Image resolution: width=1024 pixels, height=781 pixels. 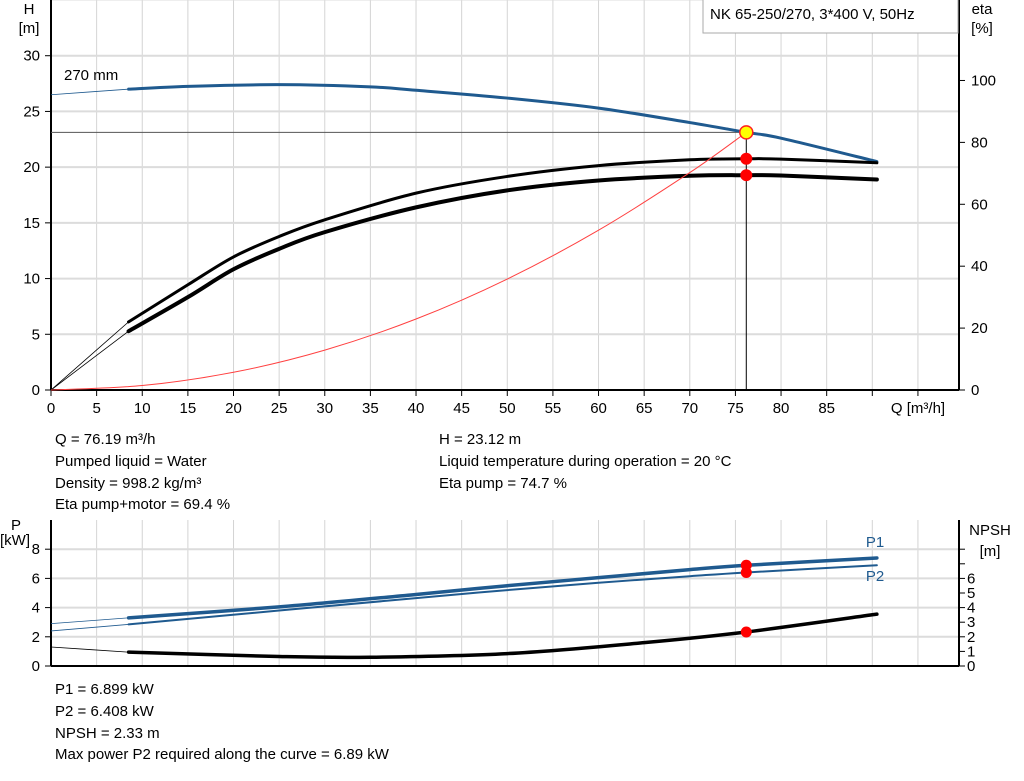 What do you see at coordinates (971, 578) in the screenshot?
I see `y-tick-label-right: 6` at bounding box center [971, 578].